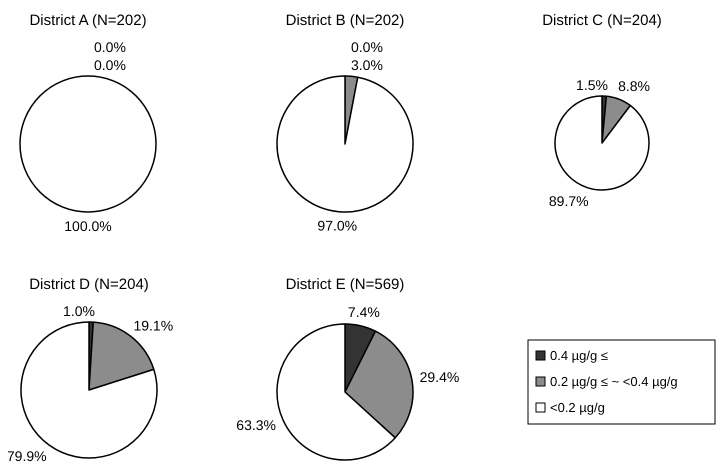  What do you see at coordinates (26, 456) in the screenshot?
I see `data-label: 79.9%` at bounding box center [26, 456].